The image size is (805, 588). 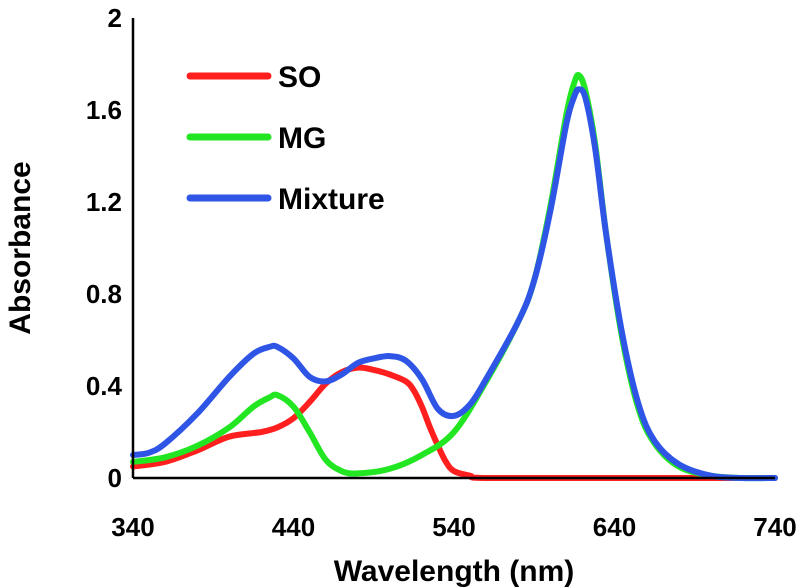 I want to click on y-tick-label: 1.6, so click(x=104, y=110).